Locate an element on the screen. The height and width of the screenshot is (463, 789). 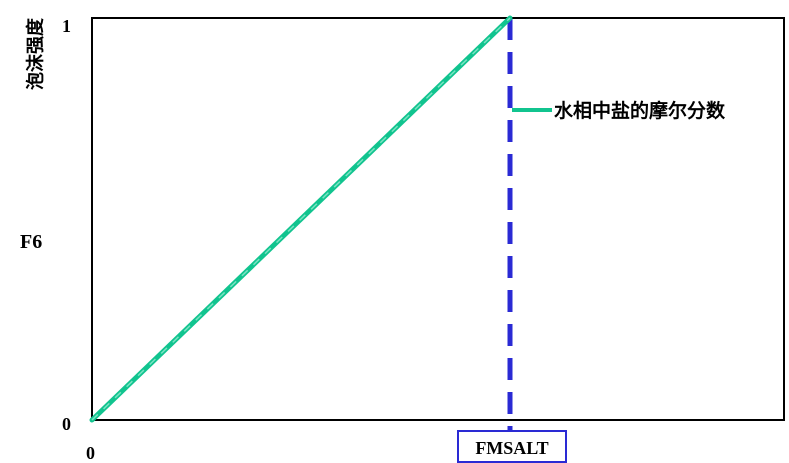
x-axis-symbol: FMSALT is located at coordinates (511, 448).